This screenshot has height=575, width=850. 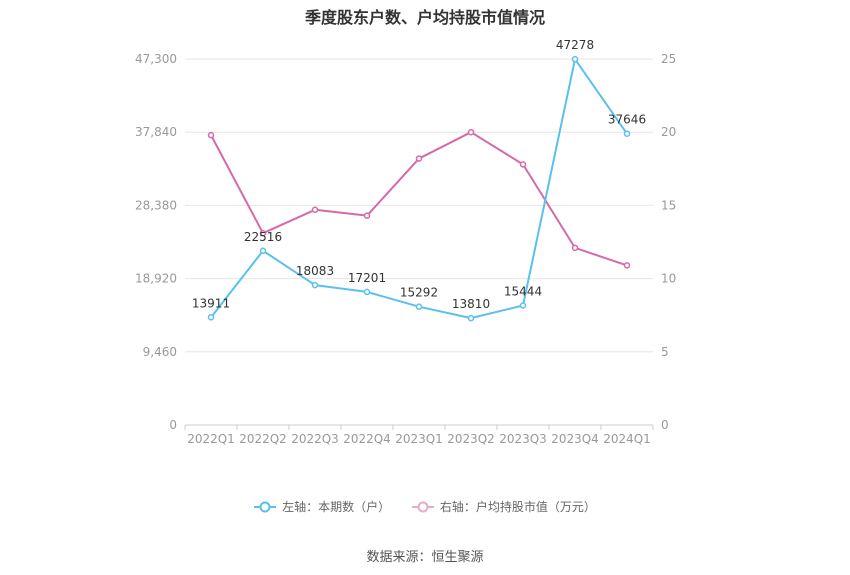 What do you see at coordinates (668, 59) in the screenshot?
I see `right-axis-tick-label: 25` at bounding box center [668, 59].